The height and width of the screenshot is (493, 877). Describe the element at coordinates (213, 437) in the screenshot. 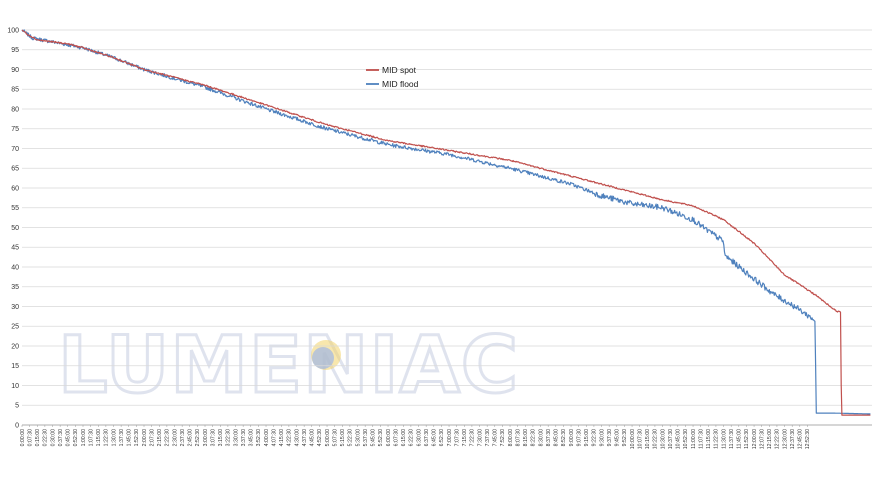

I see `x-tick-label: 3:07:30` at that location.